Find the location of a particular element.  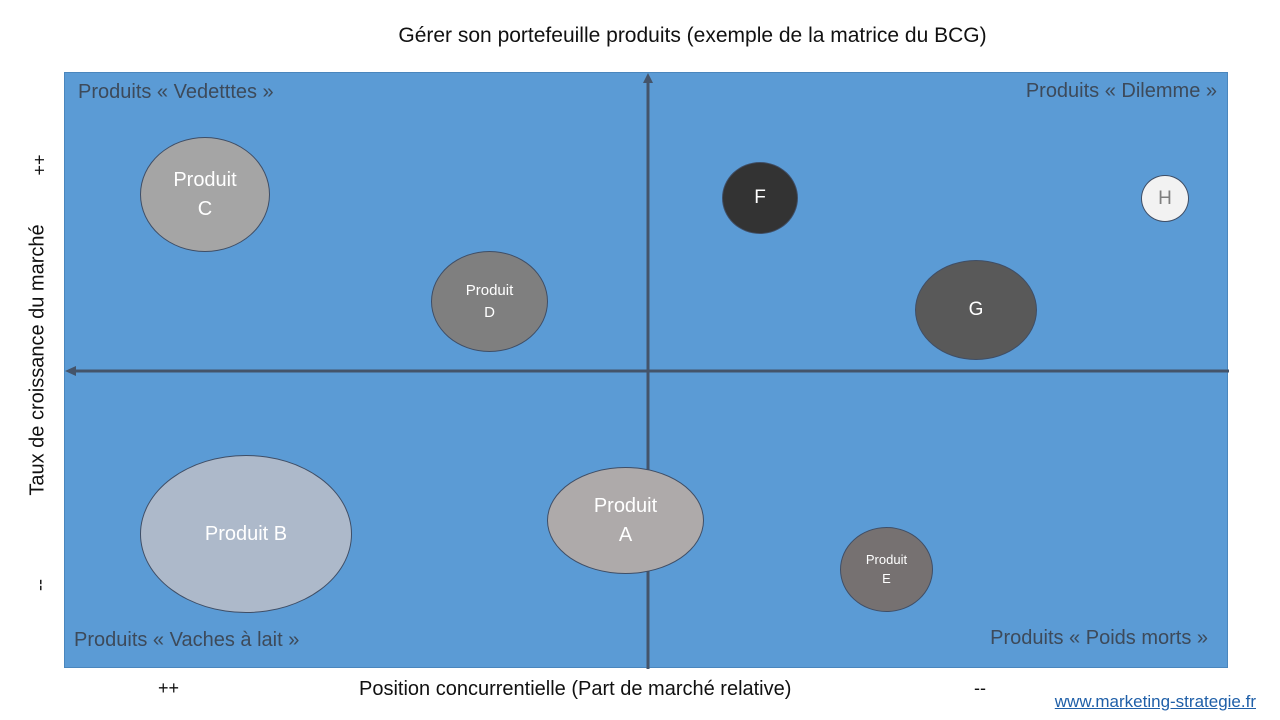

source-link: www.marketing-strategie.fr is located at coordinates (1155, 701).